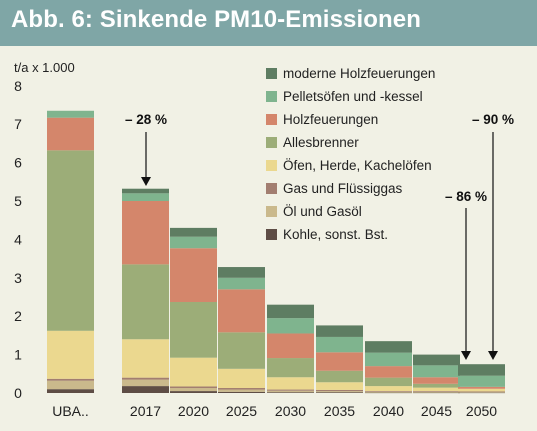  Describe the element at coordinates (18, 201) in the screenshot. I see `y-tick-label: 5` at that location.